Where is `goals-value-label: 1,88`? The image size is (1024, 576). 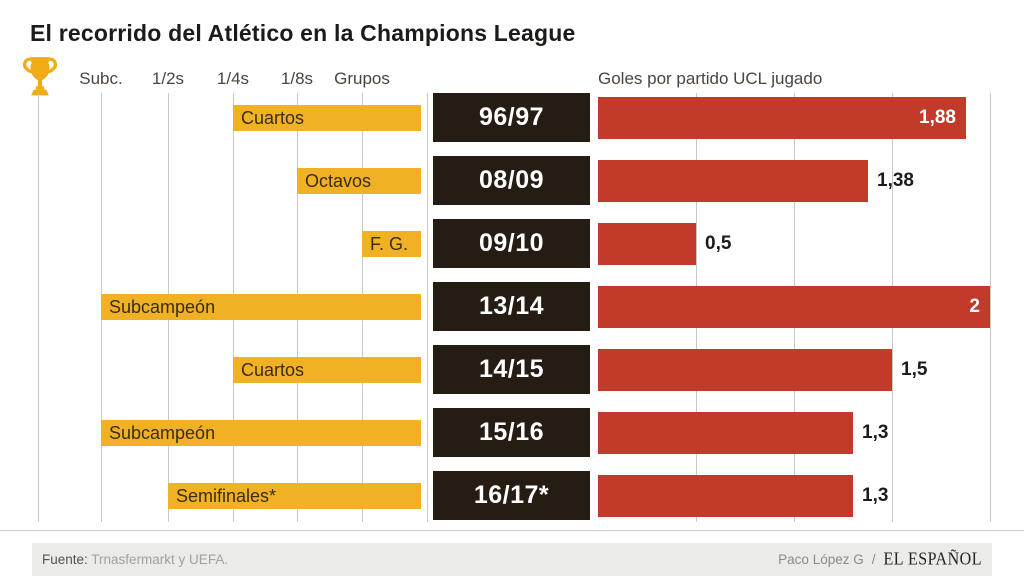
goals-value-label: 1,88 is located at coordinates (937, 117).